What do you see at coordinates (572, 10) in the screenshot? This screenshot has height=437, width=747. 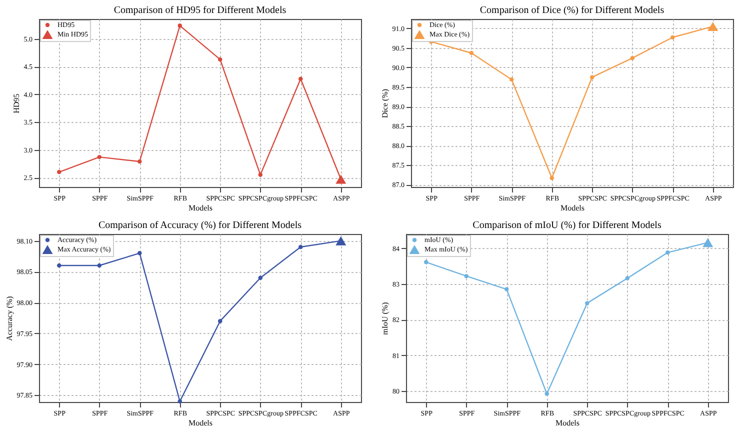 I see `chart-title: Comparison of Dice (%) for Different Models` at bounding box center [572, 10].